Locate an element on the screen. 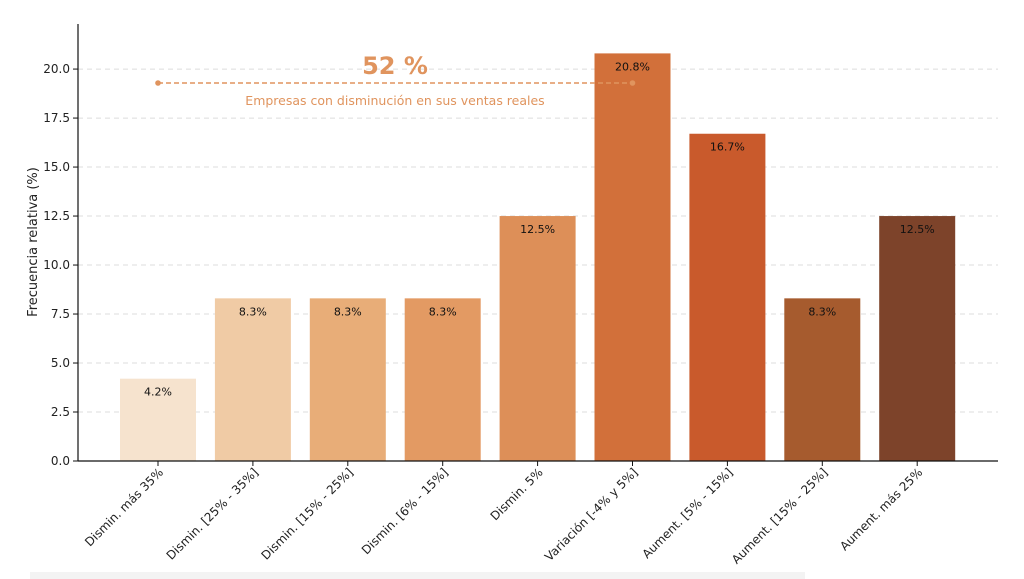  y-tick-label: 10.0 is located at coordinates (56, 265).